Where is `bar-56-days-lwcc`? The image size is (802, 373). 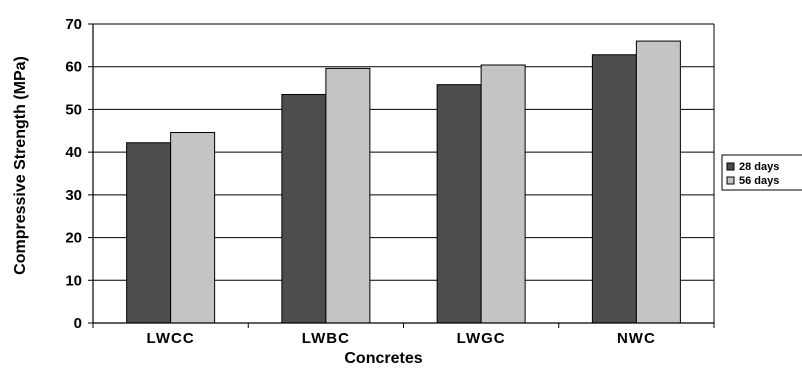 bar-56-days-lwcc is located at coordinates (193, 227).